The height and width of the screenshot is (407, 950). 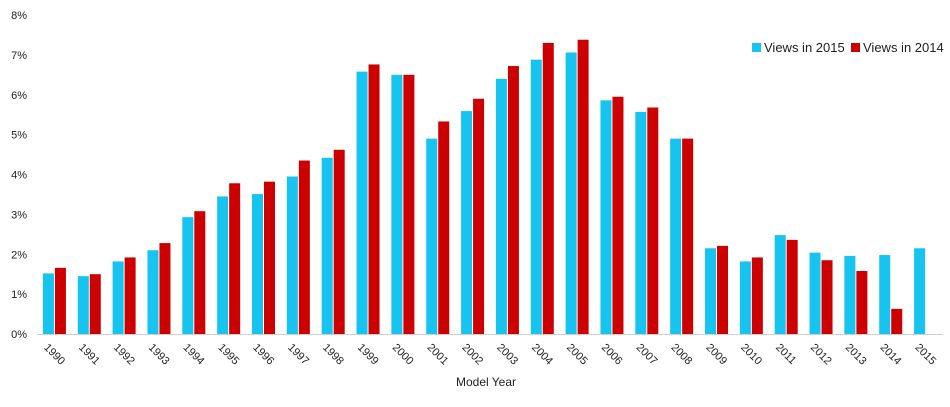 What do you see at coordinates (19, 136) in the screenshot?
I see `y-tick-label: 5%` at bounding box center [19, 136].